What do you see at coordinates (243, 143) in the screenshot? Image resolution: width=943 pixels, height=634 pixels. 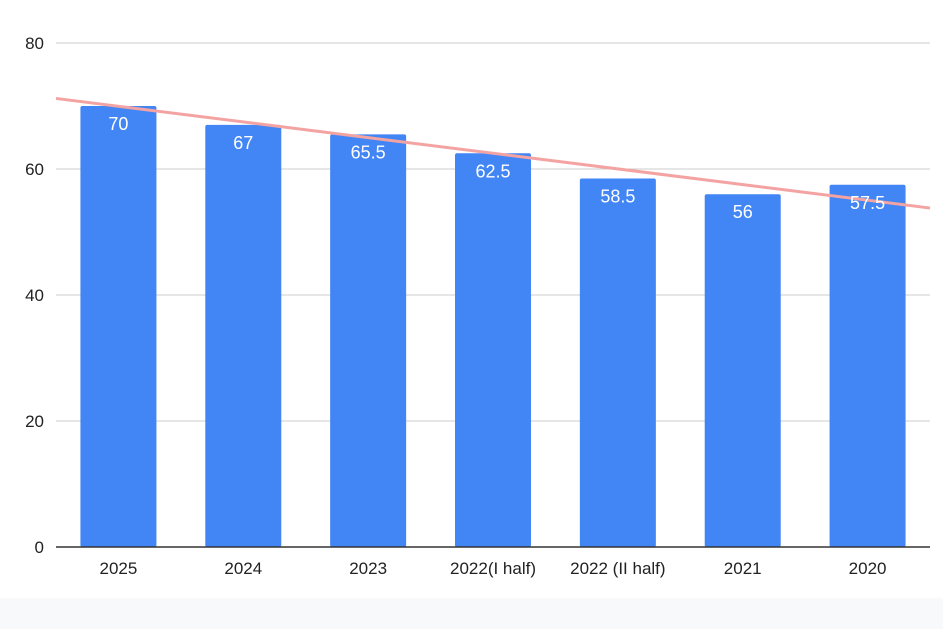 I see `data-label: 67` at bounding box center [243, 143].